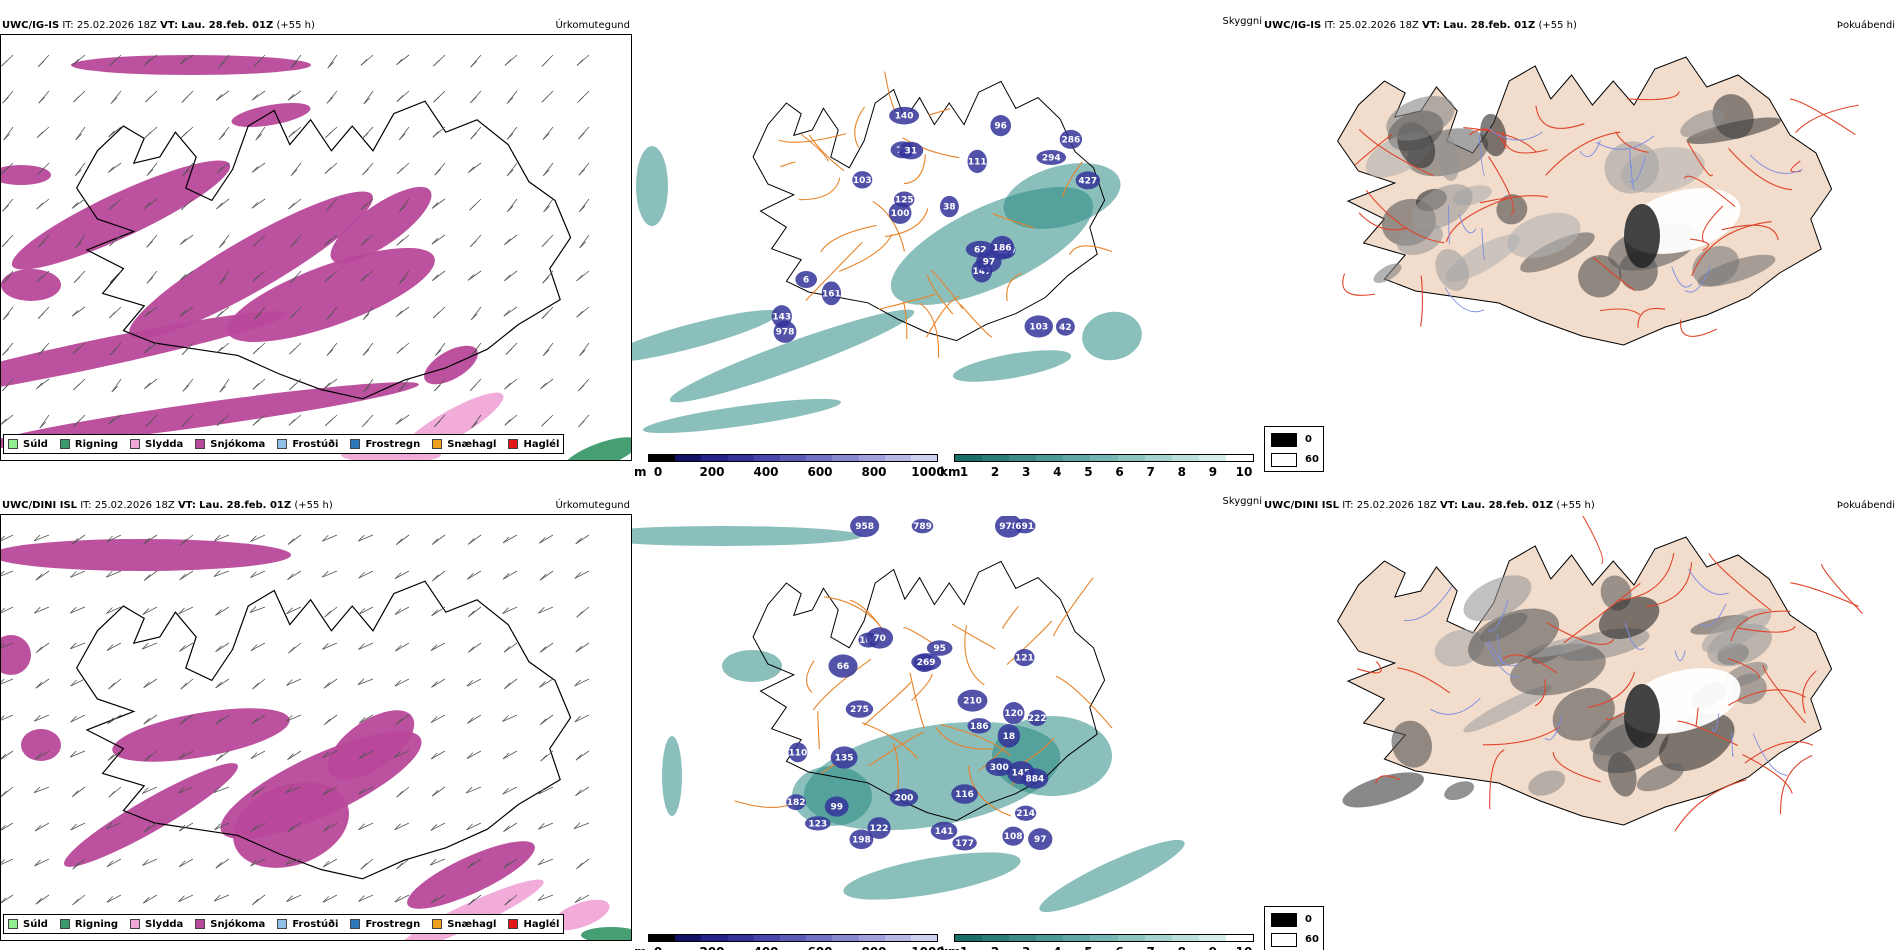  Describe the element at coordinates (315, 444) in the screenshot. I see `legend-label: Frostúði` at that location.